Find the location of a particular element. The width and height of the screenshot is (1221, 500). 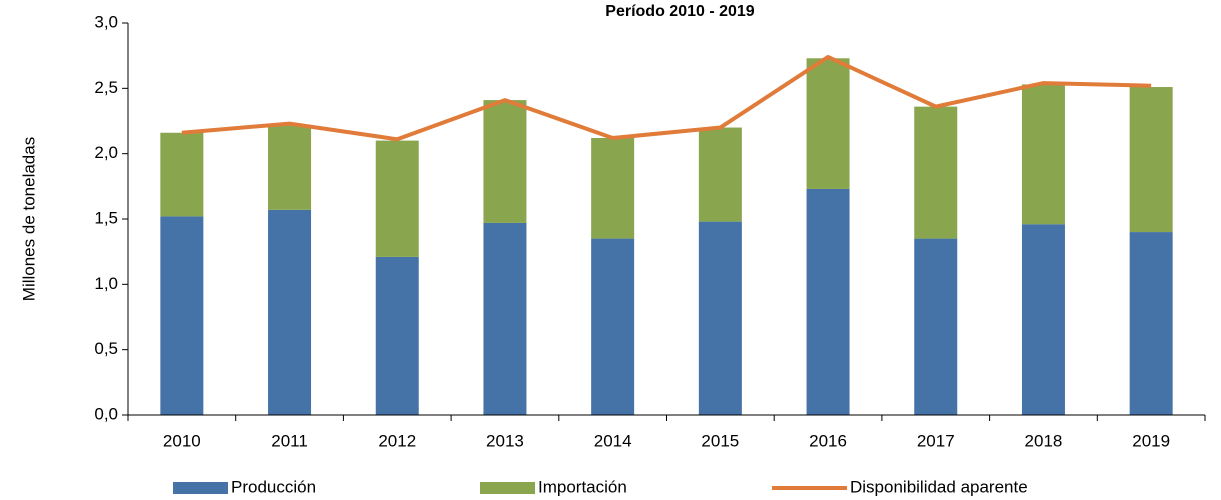

x-tick-label: 2016 is located at coordinates (828, 440).